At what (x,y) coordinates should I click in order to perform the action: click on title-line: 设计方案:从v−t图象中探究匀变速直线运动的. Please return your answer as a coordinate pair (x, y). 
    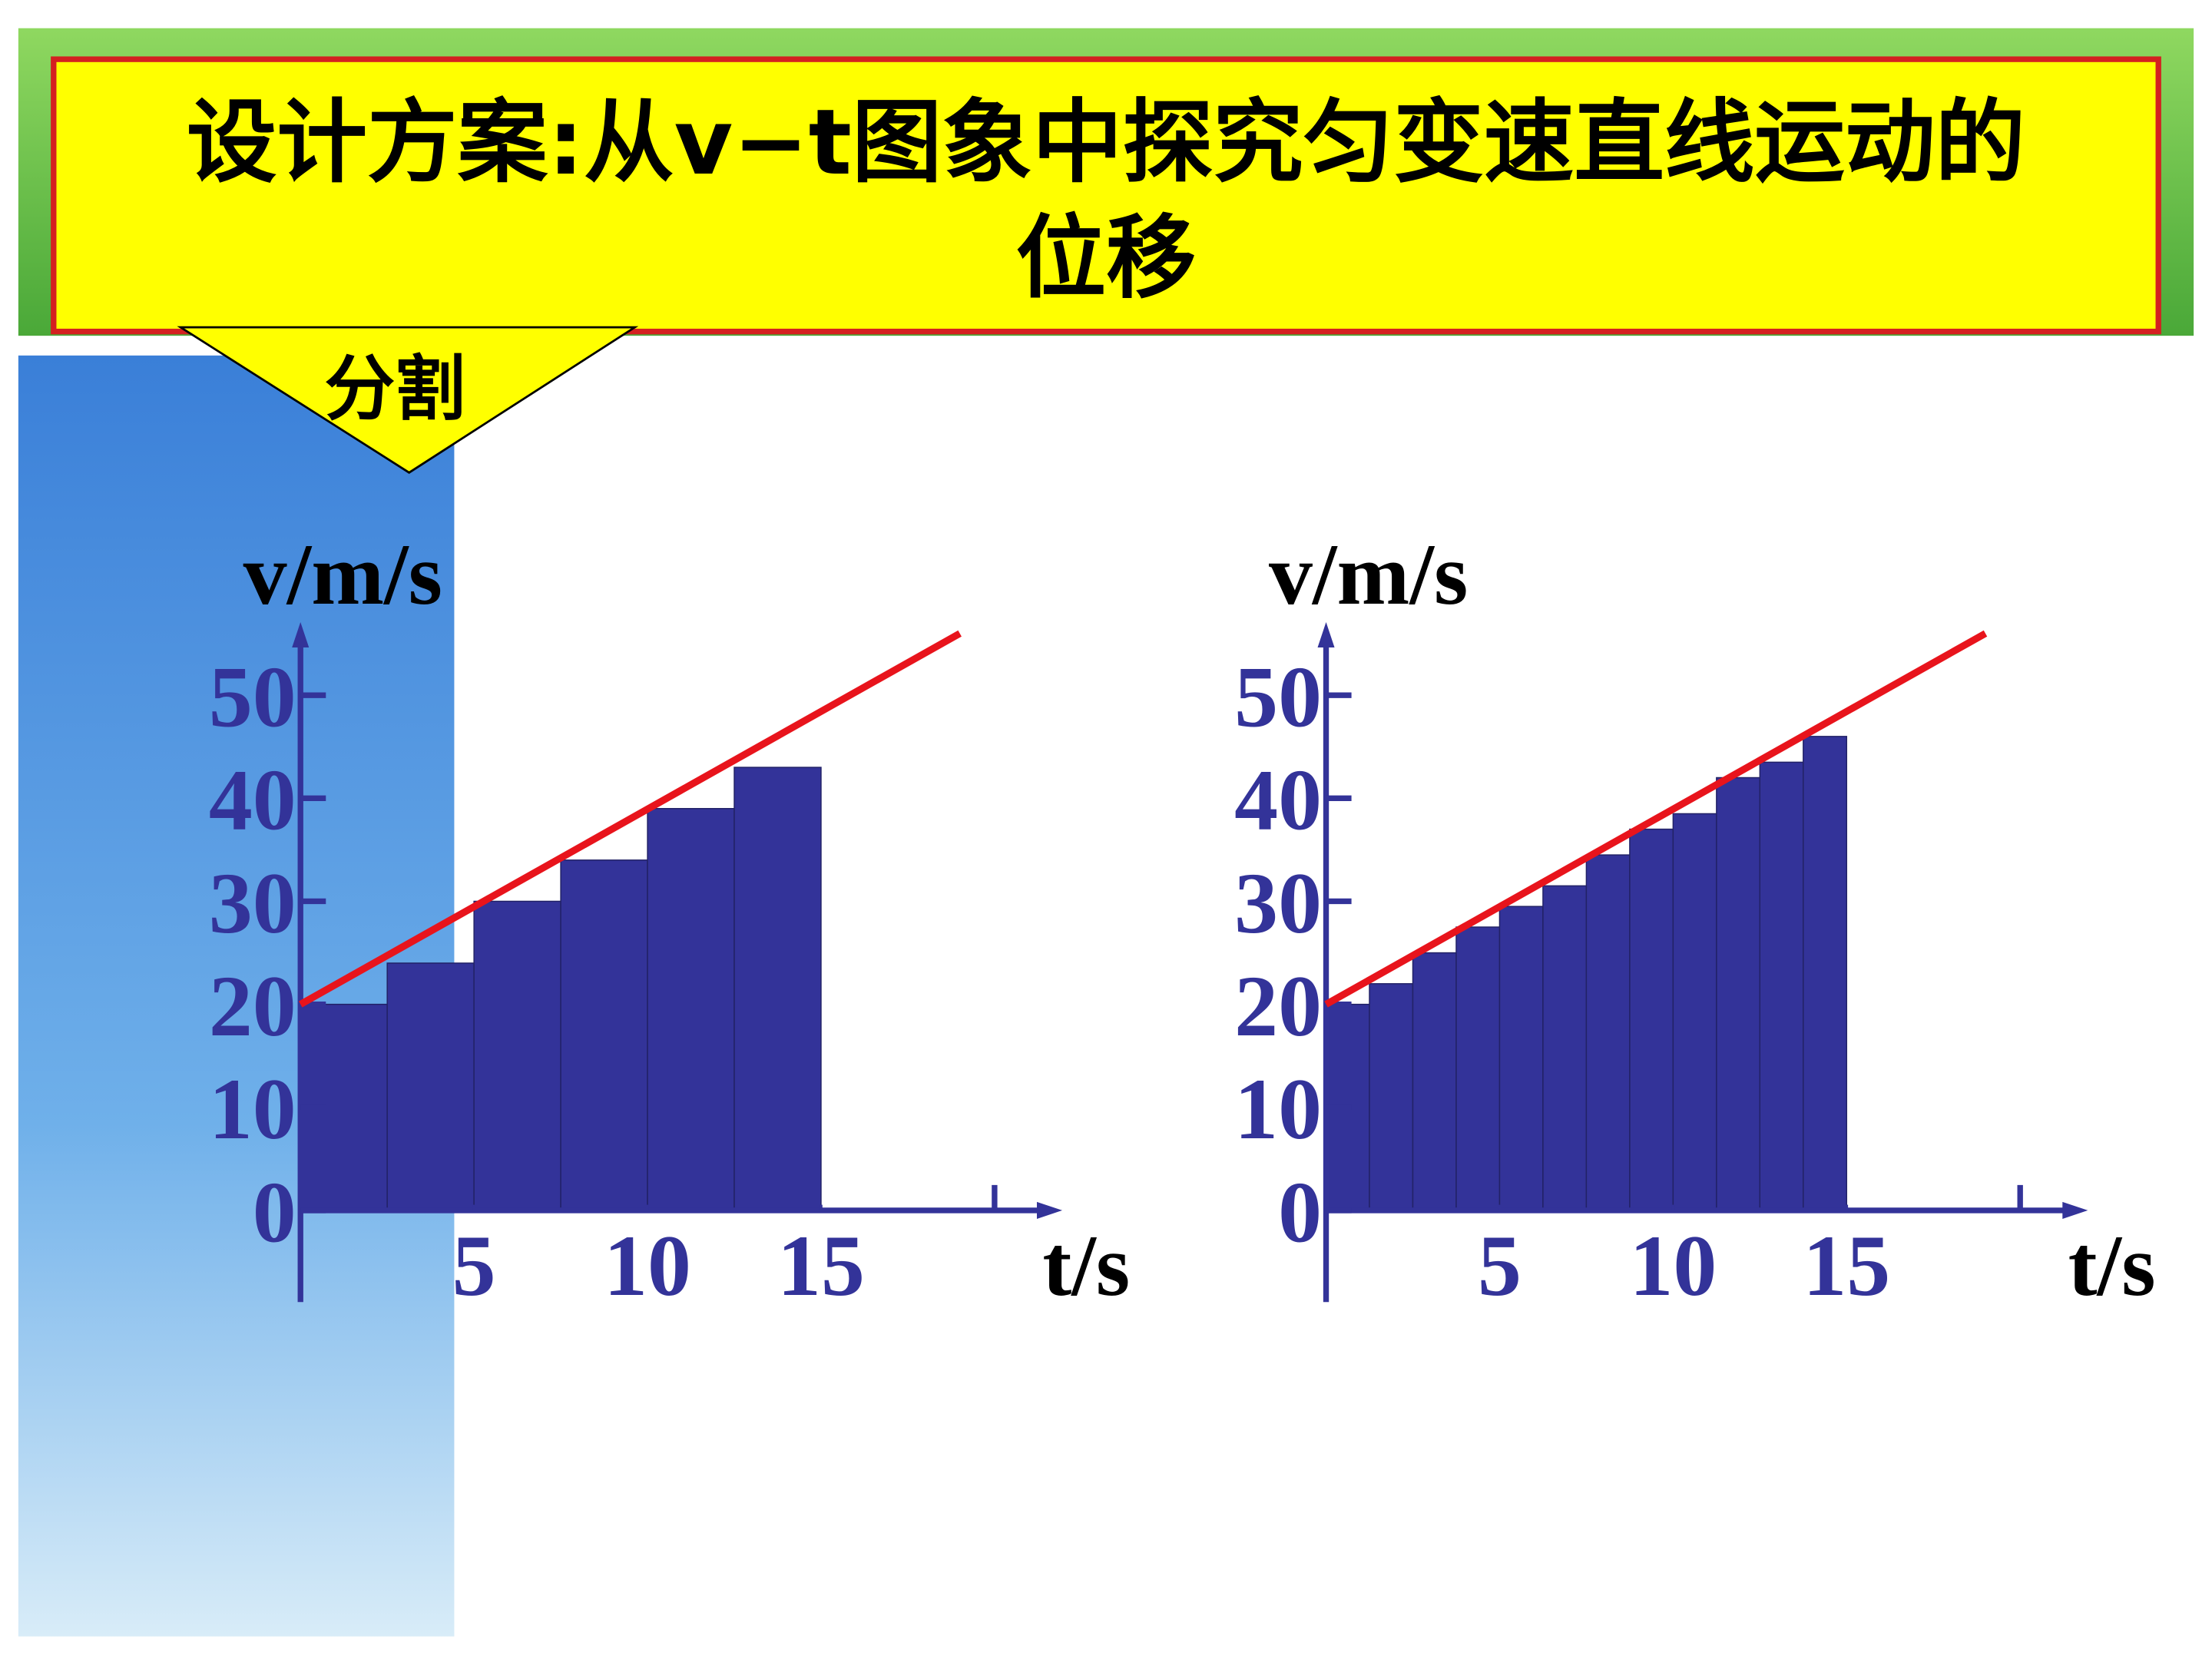
    Looking at the image, I should click on (1106, 142).